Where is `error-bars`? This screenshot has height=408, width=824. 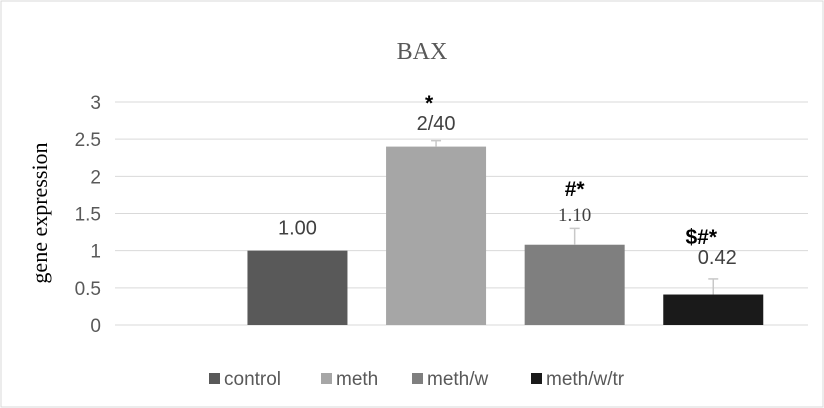
error-bars is located at coordinates (575, 217).